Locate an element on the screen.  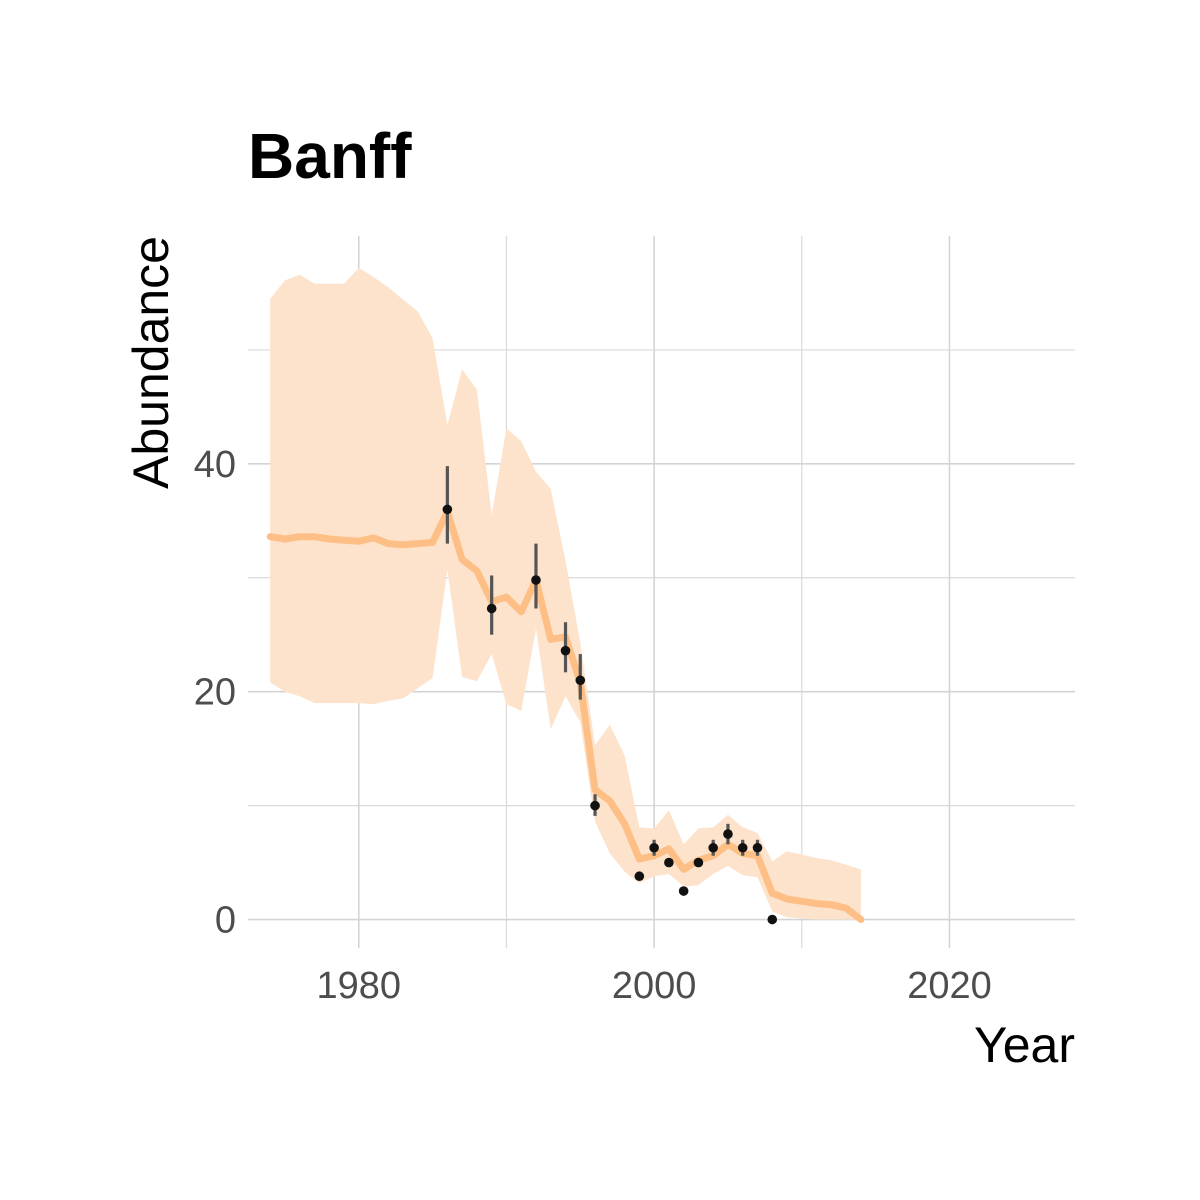
x-tick-label: 2020 is located at coordinates (949, 986).